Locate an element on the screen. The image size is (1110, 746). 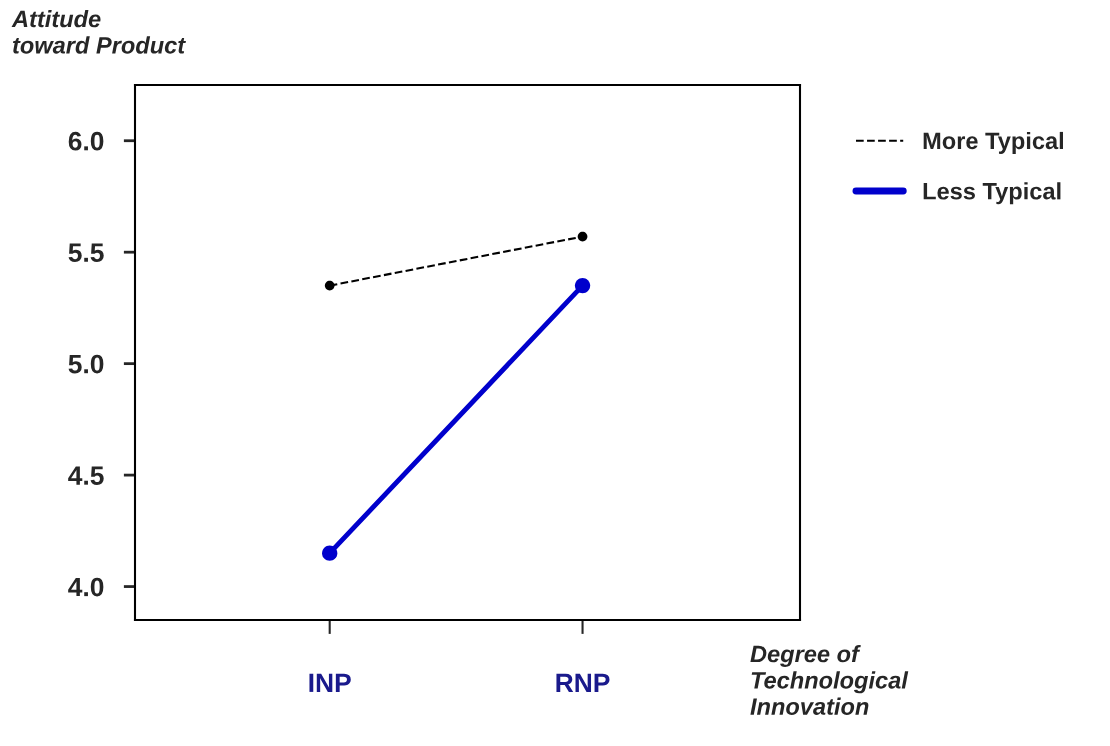
legend-label: More Typical is located at coordinates (993, 142).